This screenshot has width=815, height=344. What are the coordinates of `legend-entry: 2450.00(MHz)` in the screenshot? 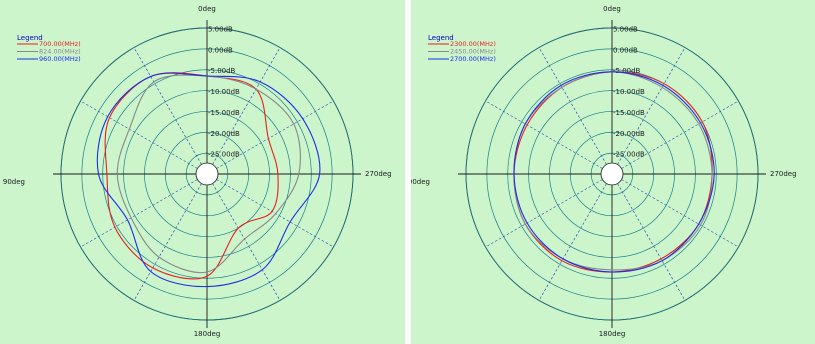 It's located at (473, 52).